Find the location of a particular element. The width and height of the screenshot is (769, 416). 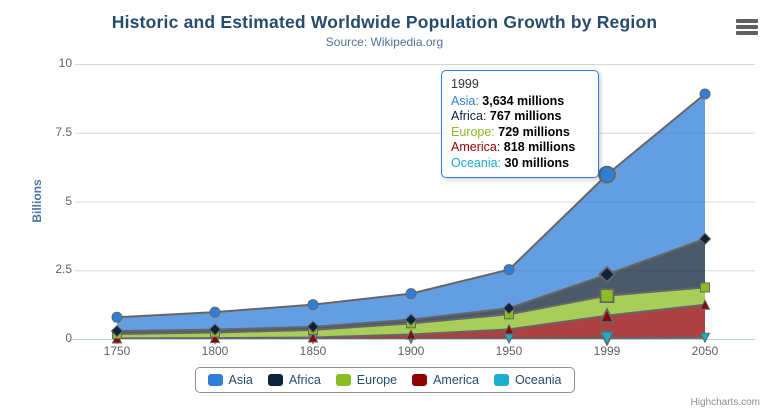

x-axis-label-1850: 1850 is located at coordinates (313, 351).